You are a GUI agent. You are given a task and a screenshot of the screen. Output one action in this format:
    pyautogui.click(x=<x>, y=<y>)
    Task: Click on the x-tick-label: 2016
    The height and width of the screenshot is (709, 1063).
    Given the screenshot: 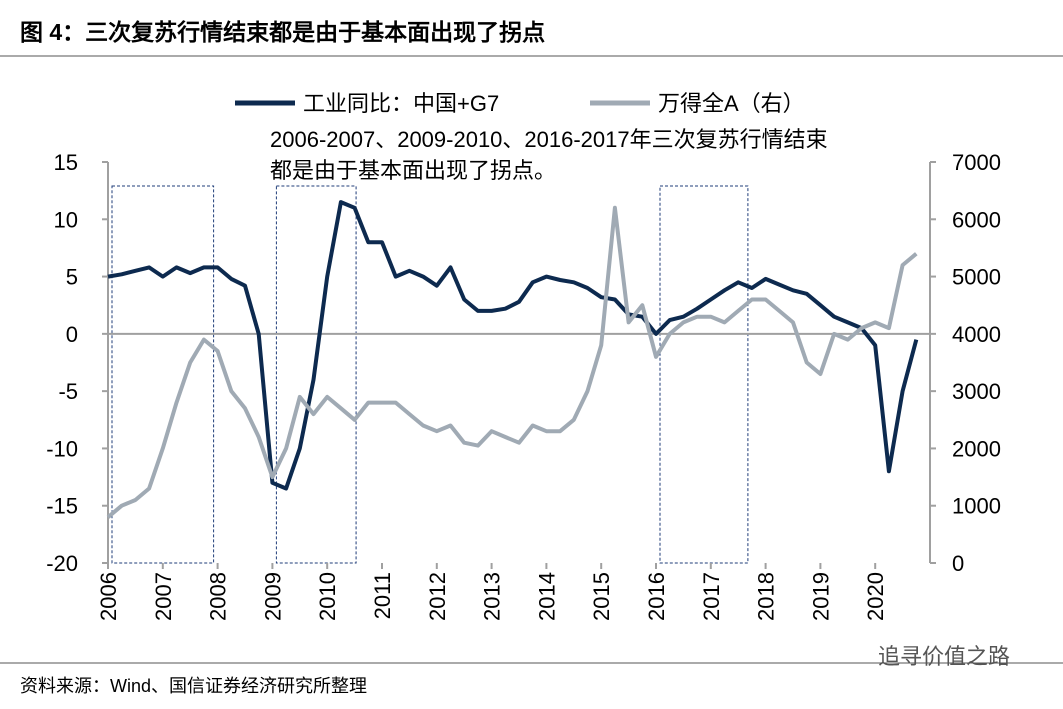 What is the action you would take?
    pyautogui.click(x=656, y=596)
    